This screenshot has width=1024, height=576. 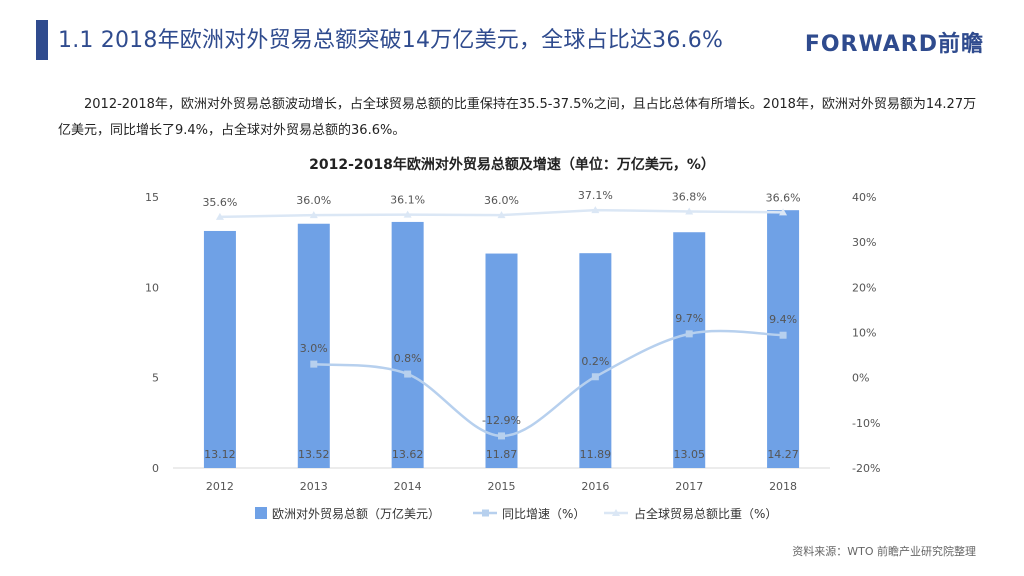 What do you see at coordinates (408, 454) in the screenshot?
I see `bar-value-label: 13.62` at bounding box center [408, 454].